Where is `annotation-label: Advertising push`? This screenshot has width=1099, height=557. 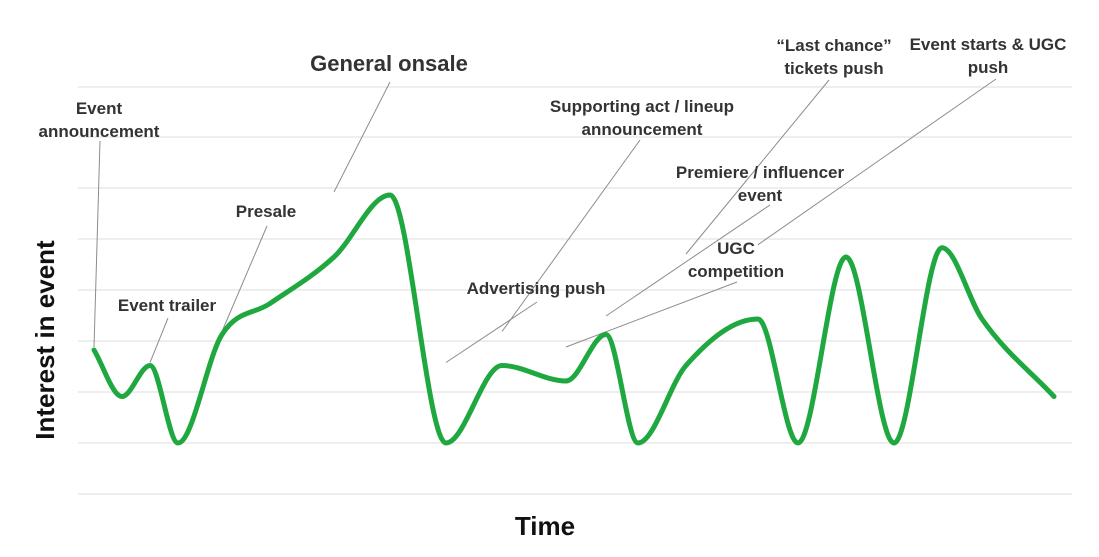
annotation-label: Advertising push is located at coordinates (536, 288).